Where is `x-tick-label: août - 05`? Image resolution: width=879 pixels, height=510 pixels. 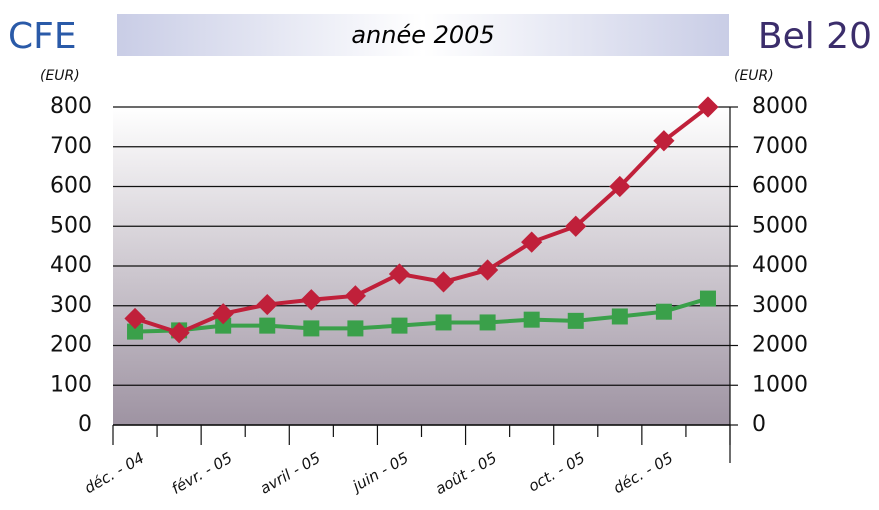 x-tick-label: août - 05 is located at coordinates (466, 473).